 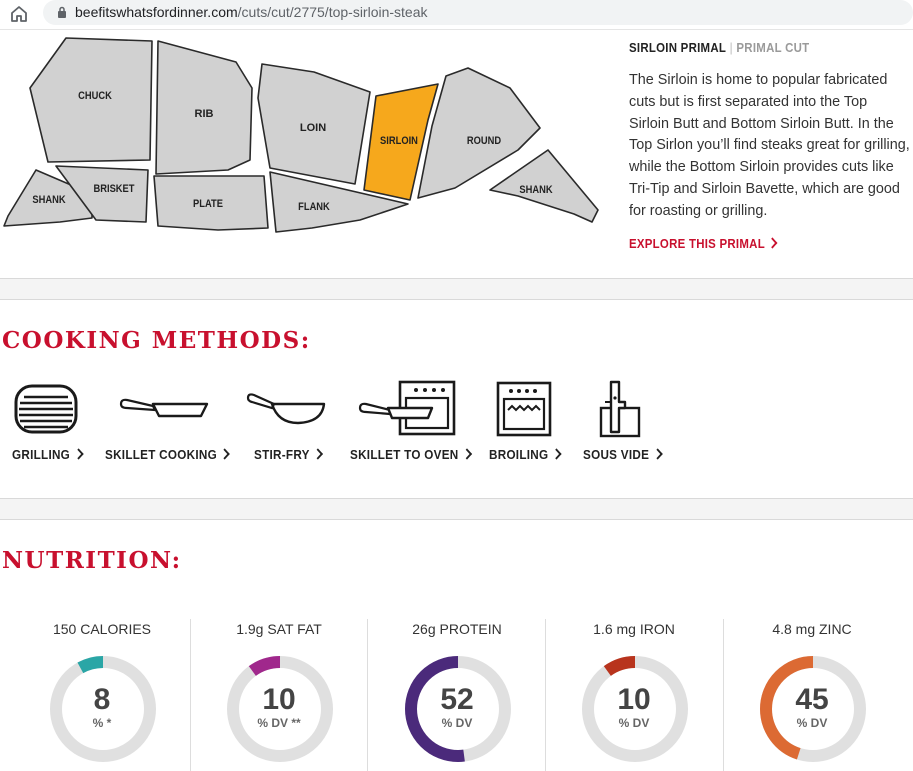 What do you see at coordinates (156, 12) in the screenshot?
I see `url-host: beefitswhatsfordinner.com` at bounding box center [156, 12].